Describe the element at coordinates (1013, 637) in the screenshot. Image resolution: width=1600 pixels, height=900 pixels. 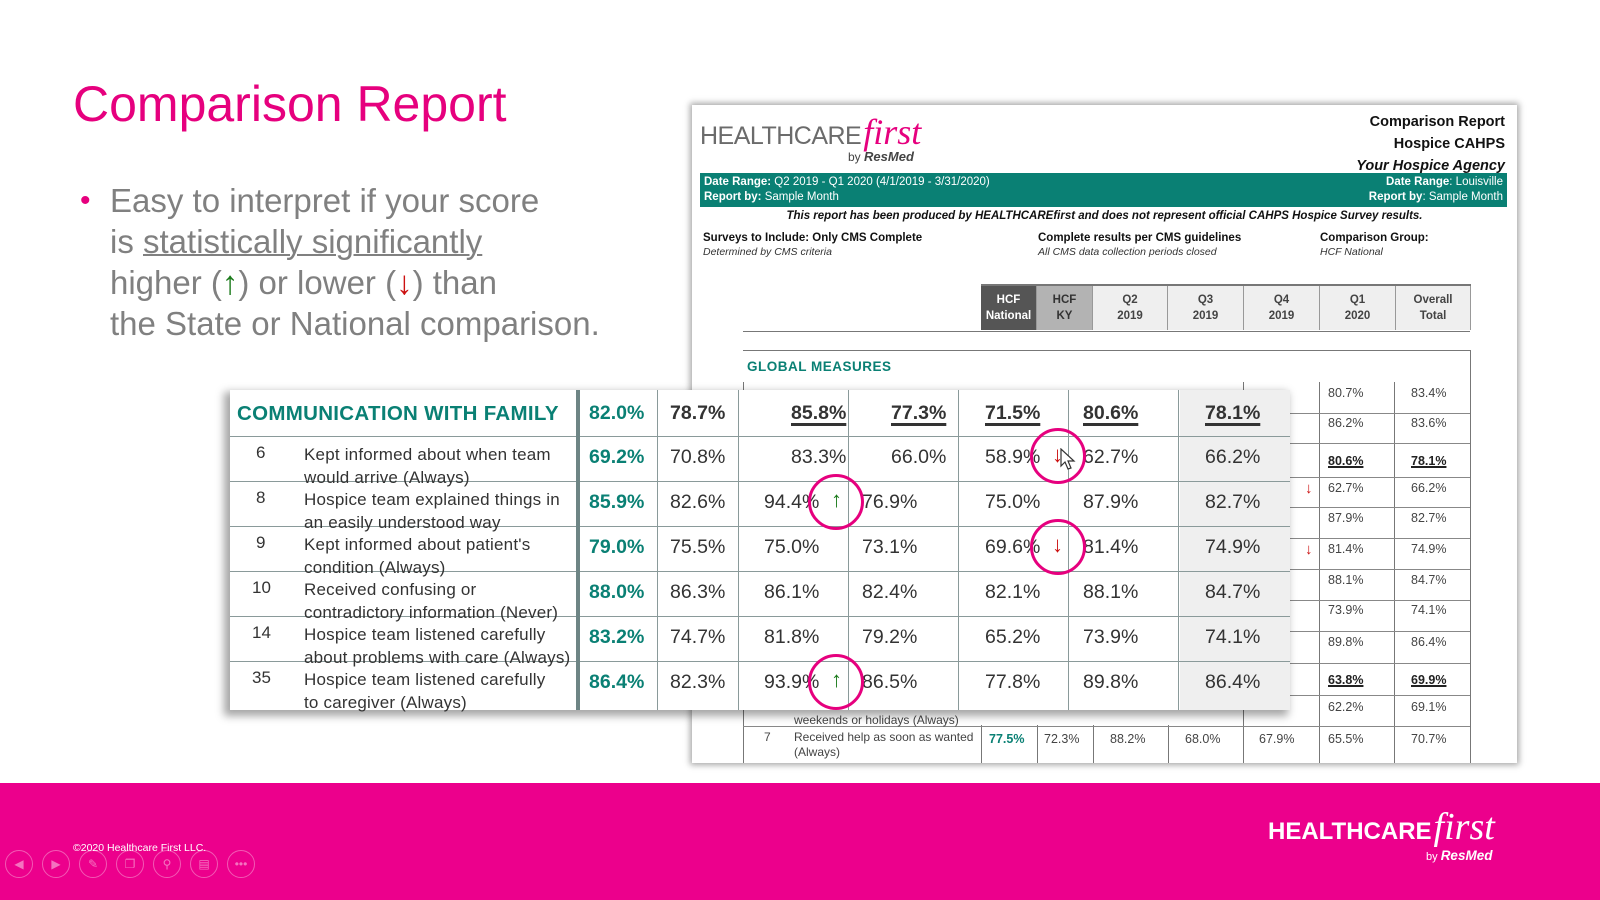
I see `cell-value: 65.2%` at that location.